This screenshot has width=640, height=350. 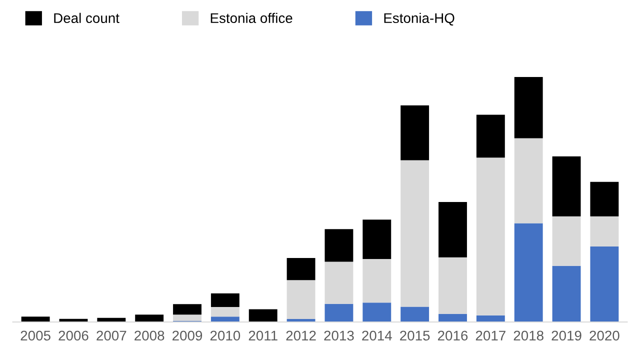 I want to click on x-tick-label: 2017, so click(x=491, y=335).